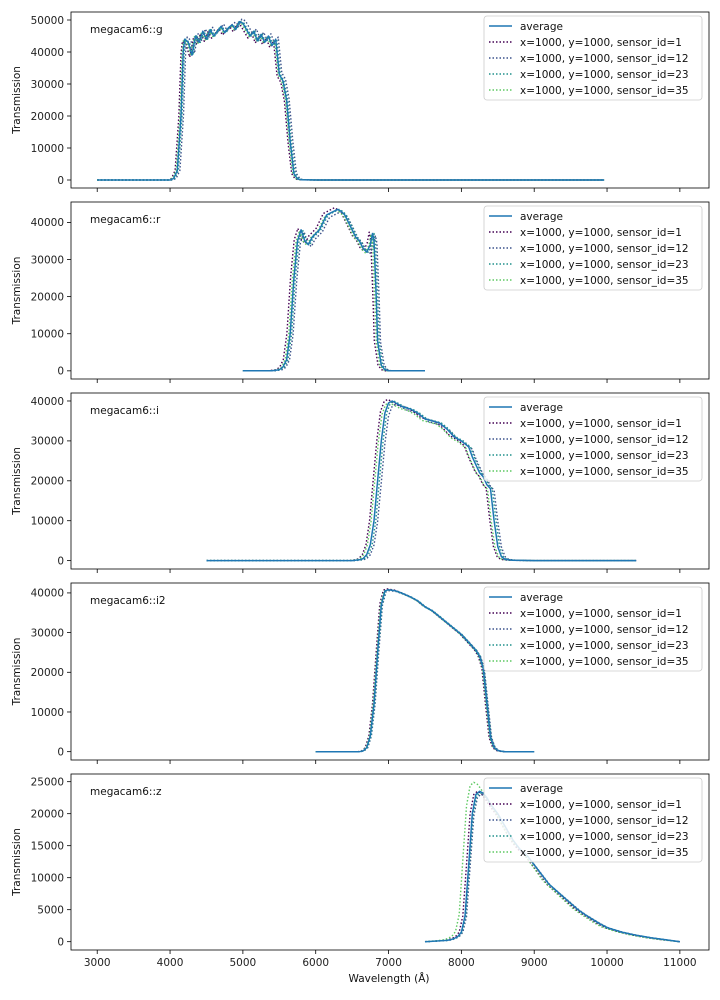  Describe the element at coordinates (606, 963) in the screenshot. I see `x-tick-label: 10000` at that location.